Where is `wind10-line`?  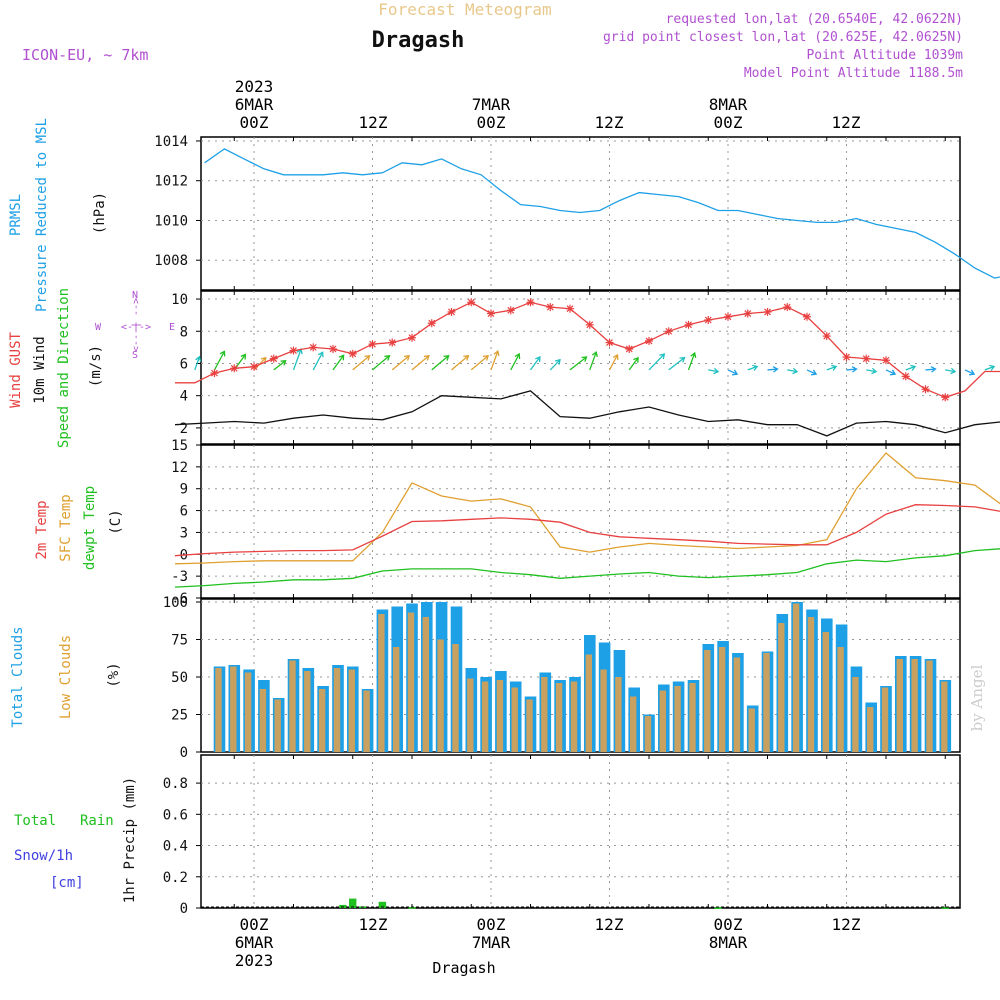 wind10-line is located at coordinates (587, 413).